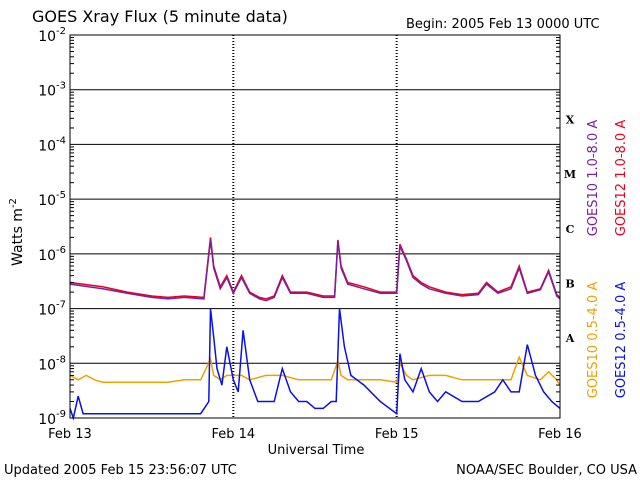 Image resolution: width=640 pixels, height=480 pixels. I want to click on legend-long-wavelength: GOES10 1.0-8.0 A GOES12 1.0-8.0 A, so click(607, 178).